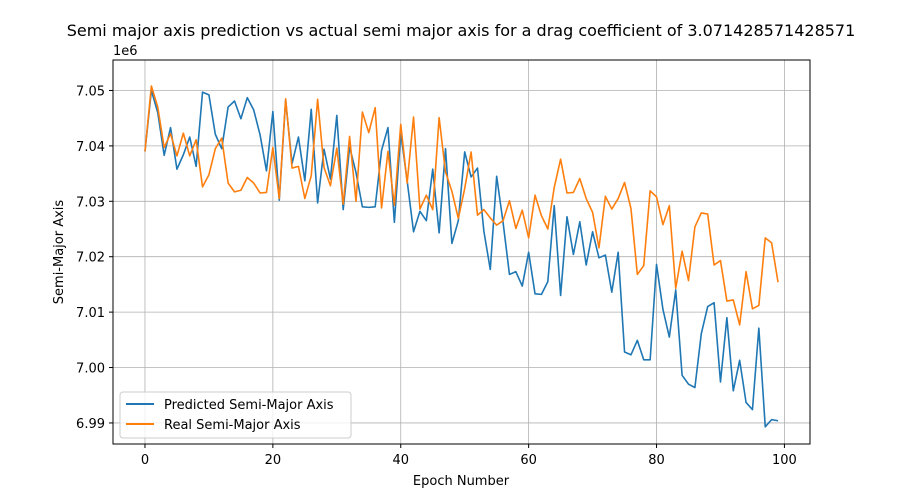  I want to click on legend-label-predicted: Predicted Semi-Major Axis, so click(249, 405).